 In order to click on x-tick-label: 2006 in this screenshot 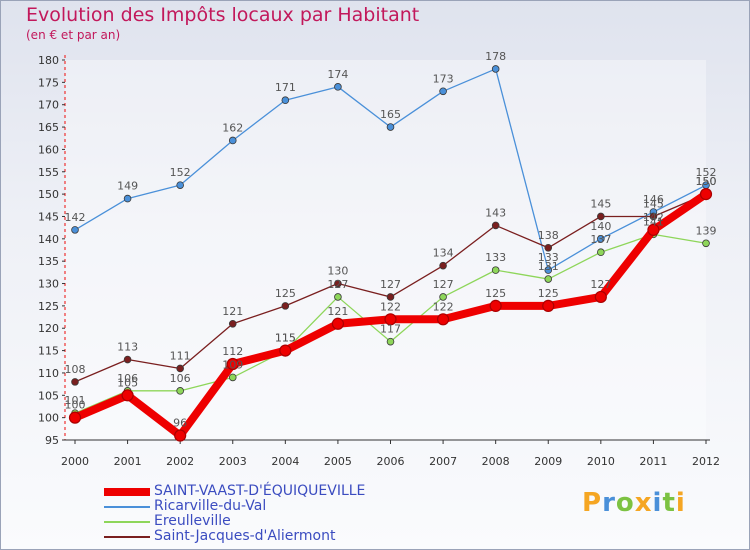, I will do `click(391, 461)`.